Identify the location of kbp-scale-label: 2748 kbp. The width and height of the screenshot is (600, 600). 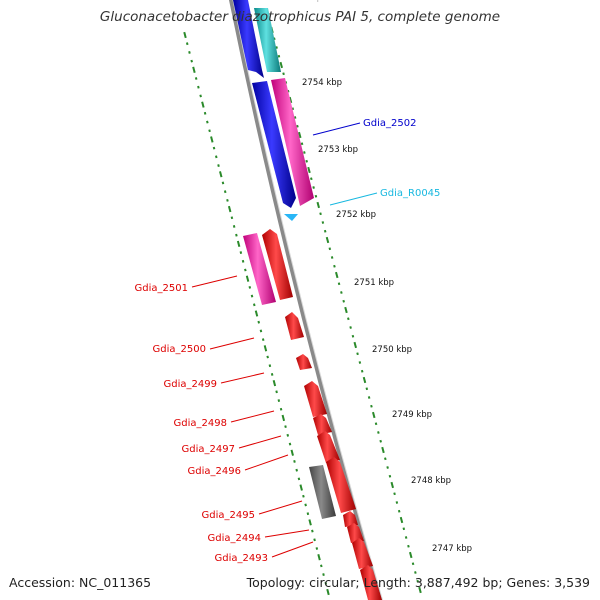
(431, 481).